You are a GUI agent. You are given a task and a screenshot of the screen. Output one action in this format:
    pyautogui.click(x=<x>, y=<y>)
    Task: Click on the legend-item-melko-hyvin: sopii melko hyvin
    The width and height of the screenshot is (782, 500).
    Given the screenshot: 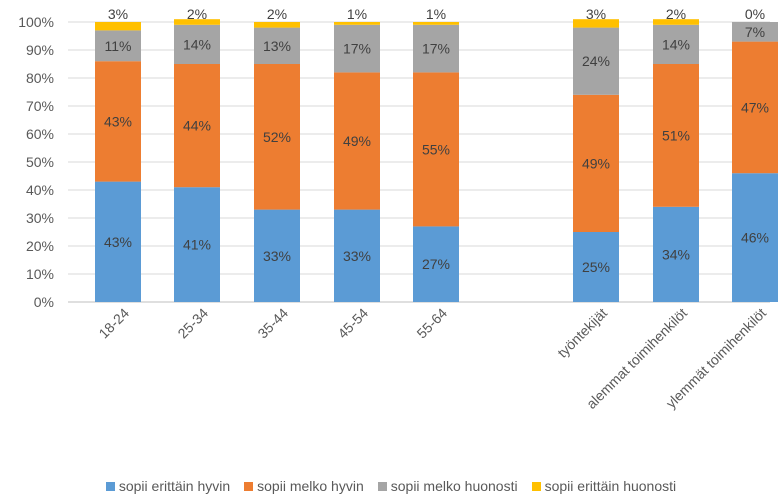 What is the action you would take?
    pyautogui.click(x=304, y=486)
    